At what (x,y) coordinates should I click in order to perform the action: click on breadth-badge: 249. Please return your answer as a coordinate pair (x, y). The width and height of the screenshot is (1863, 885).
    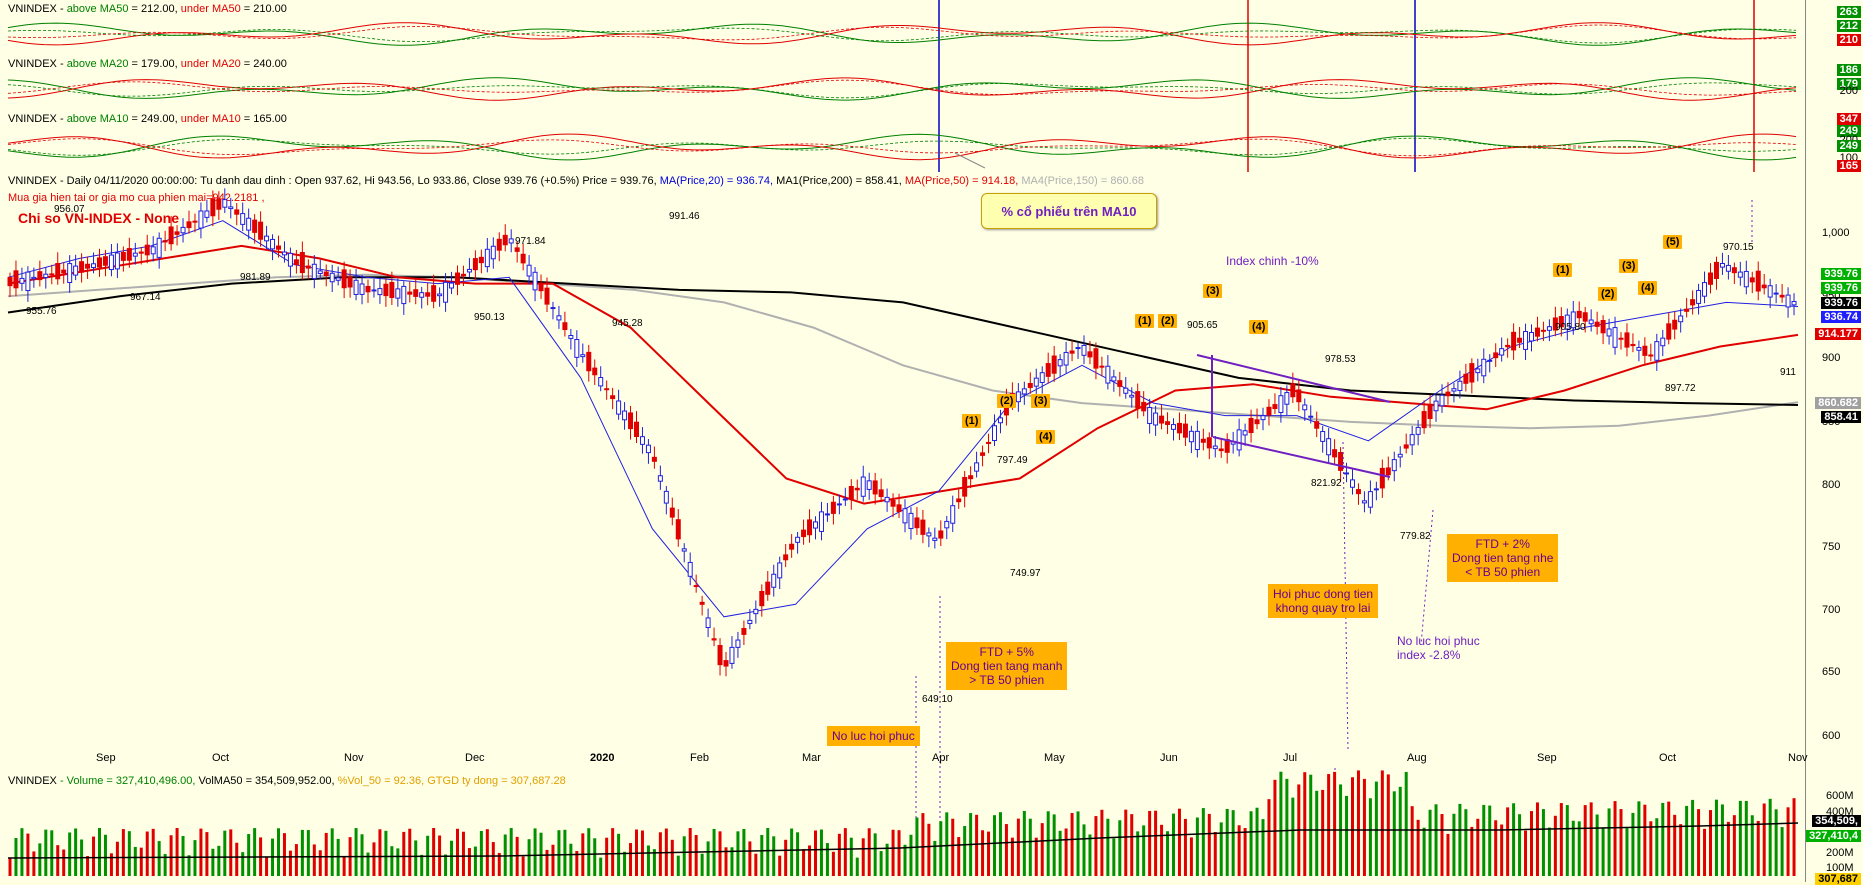
    Looking at the image, I should click on (1848, 131).